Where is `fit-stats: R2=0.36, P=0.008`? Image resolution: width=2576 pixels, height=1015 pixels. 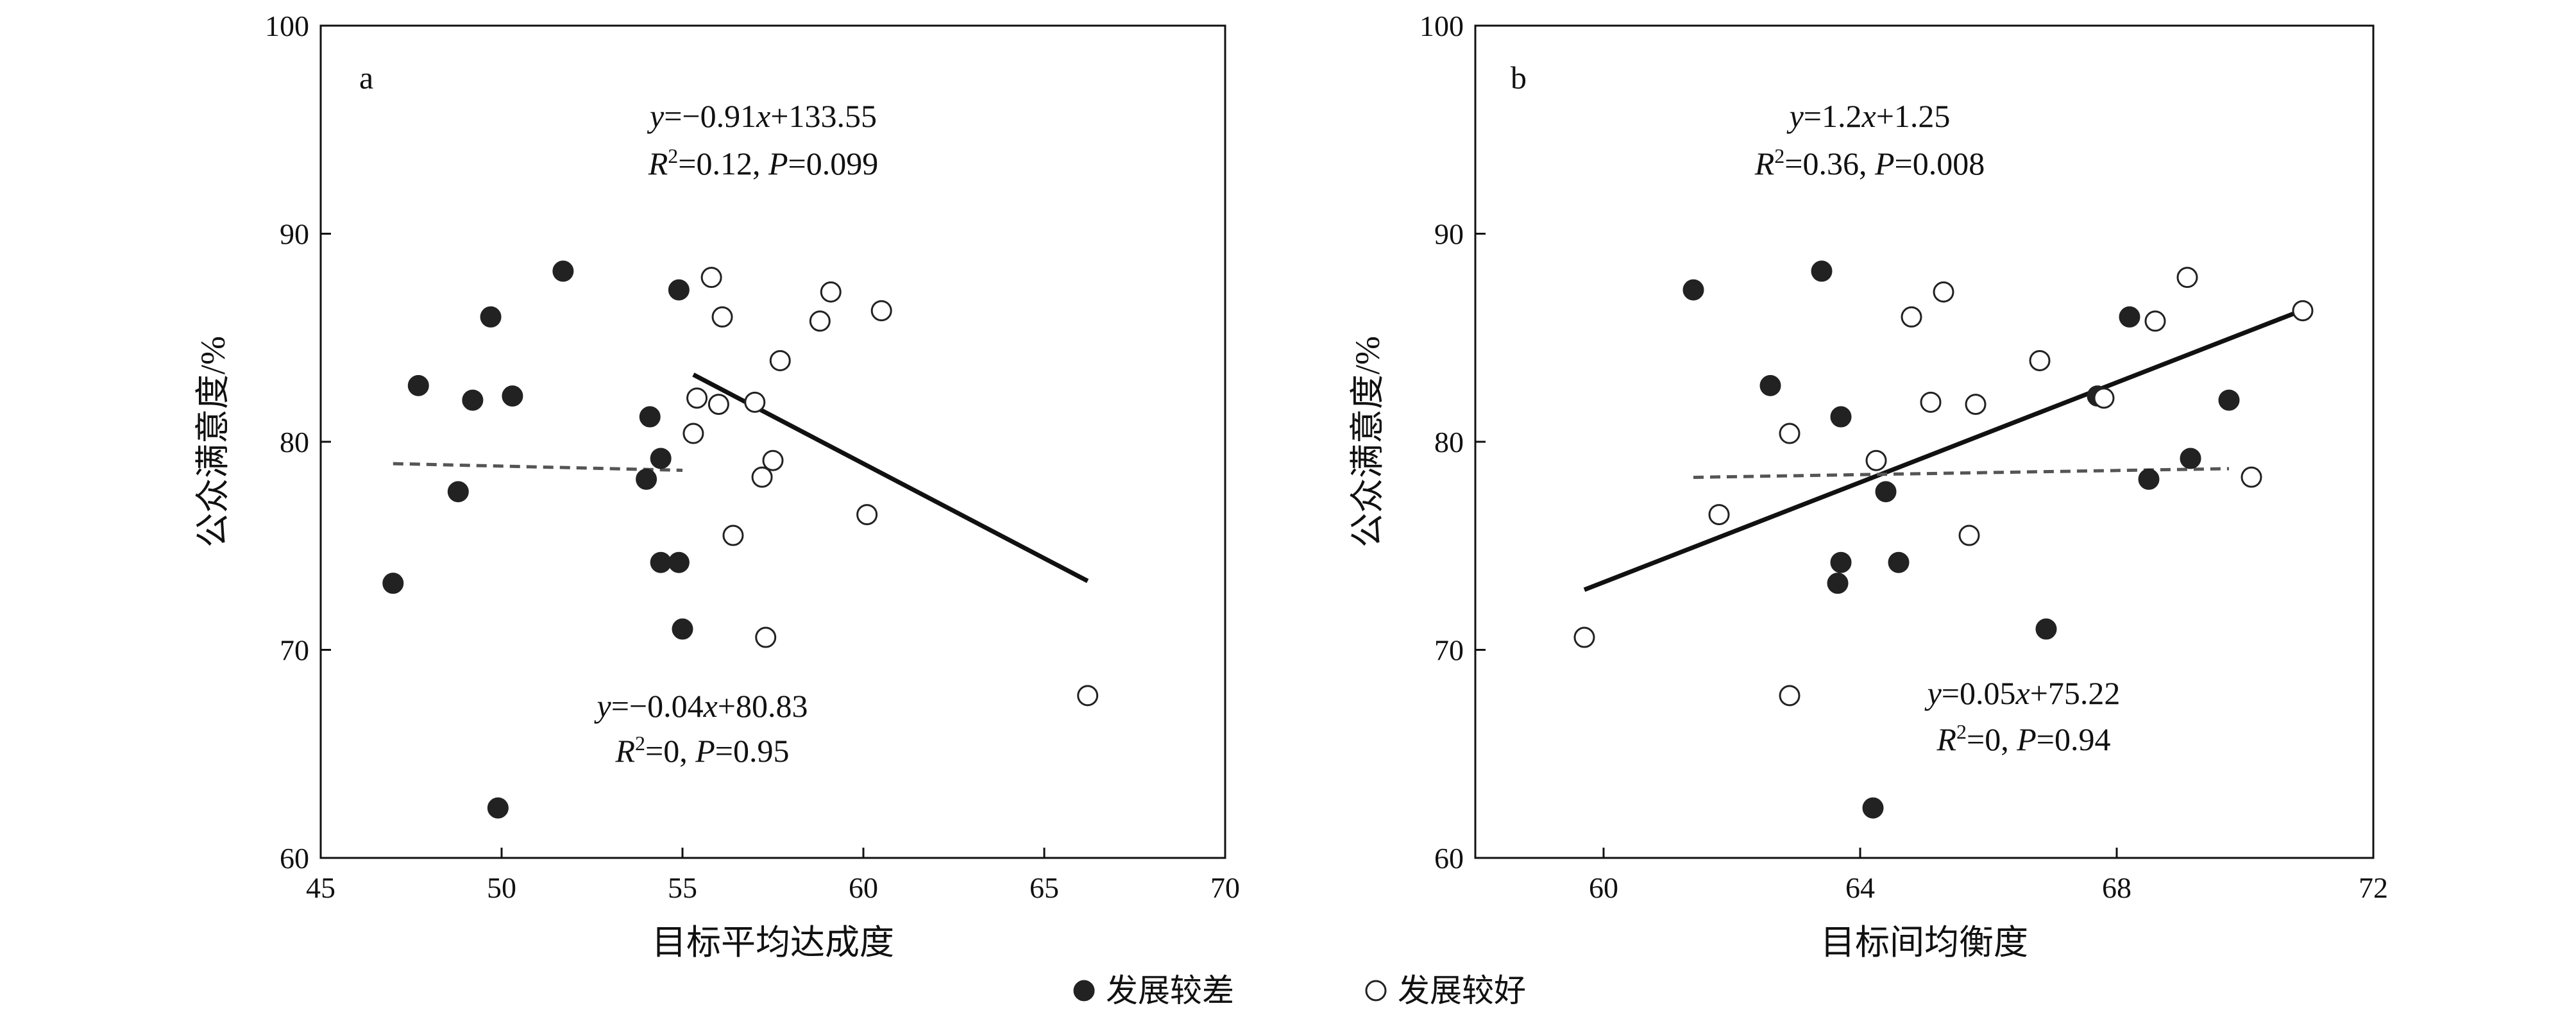 fit-stats: R2=0.36, P=0.008 is located at coordinates (1869, 162).